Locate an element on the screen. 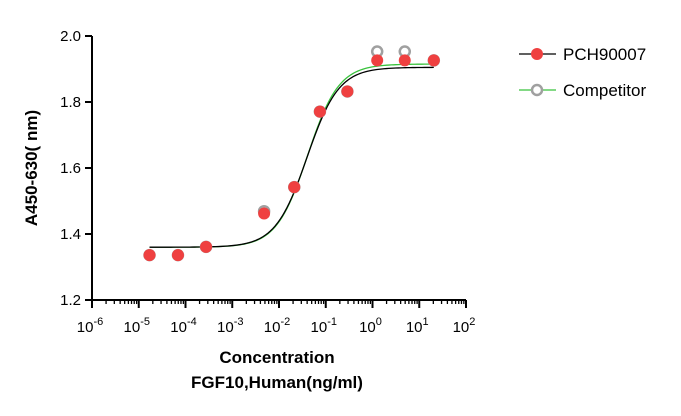 Image resolution: width=681 pixels, height=416 pixels. y-ticks: 1.2 1.4 1.6 1.8 2.0 is located at coordinates (76, 168).